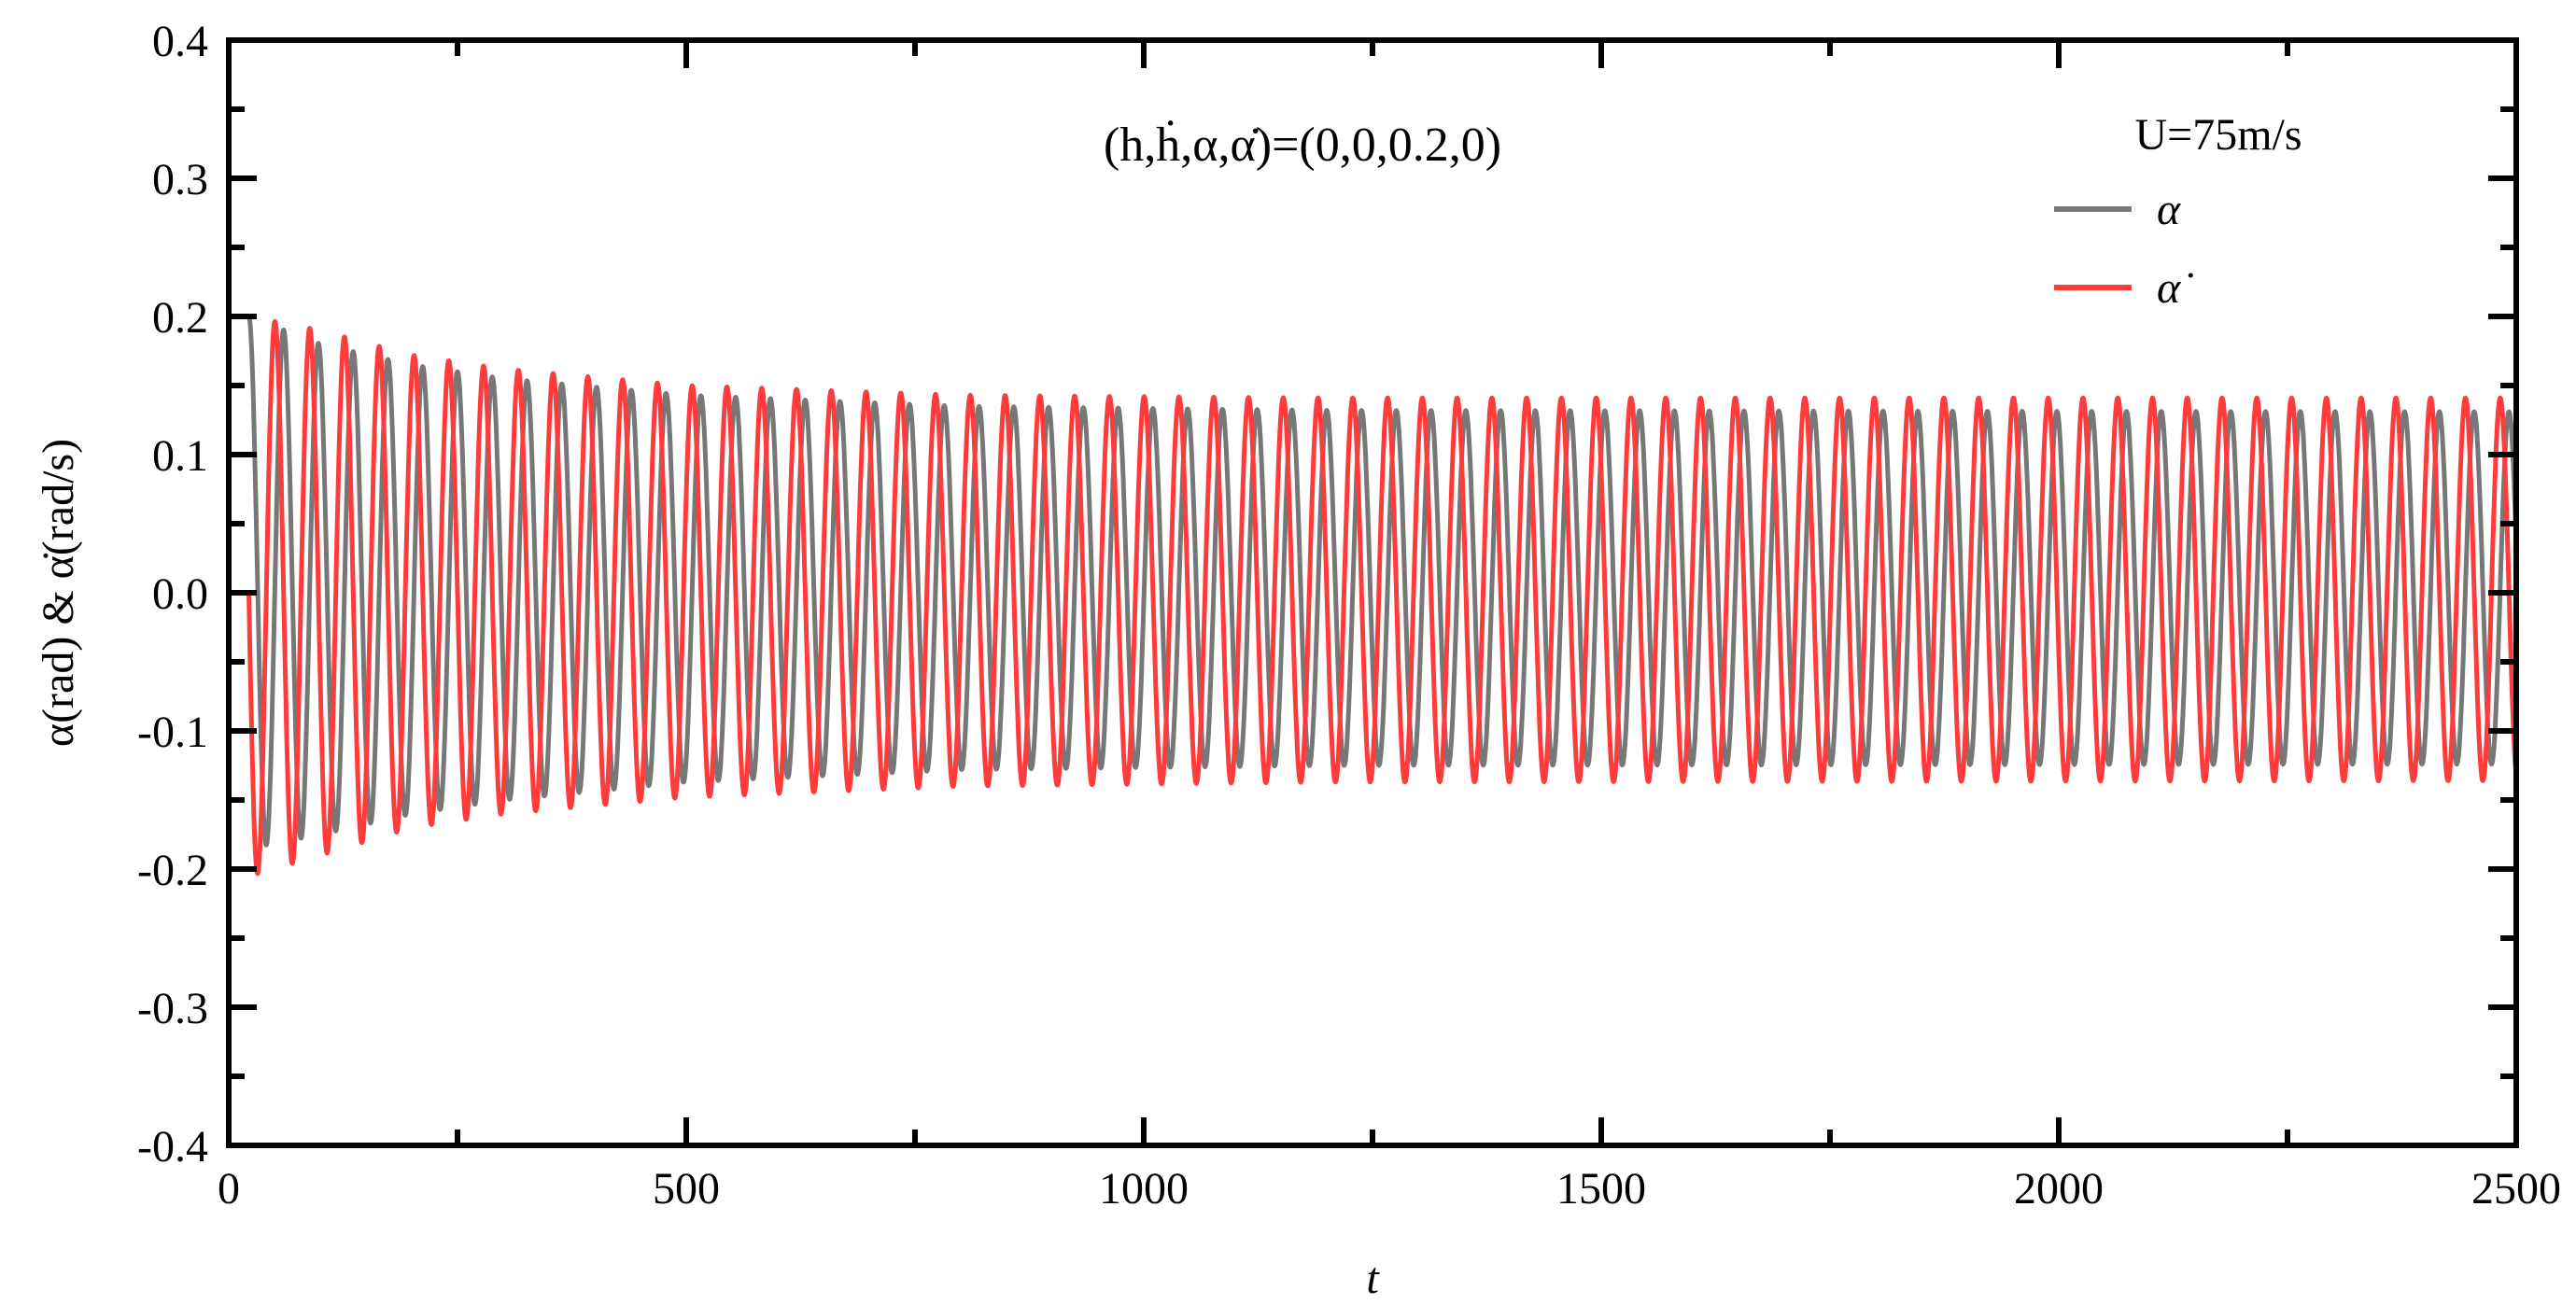 The height and width of the screenshot is (1305, 2576). Describe the element at coordinates (180, 594) in the screenshot. I see `y-tick-label: 0.0` at that location.